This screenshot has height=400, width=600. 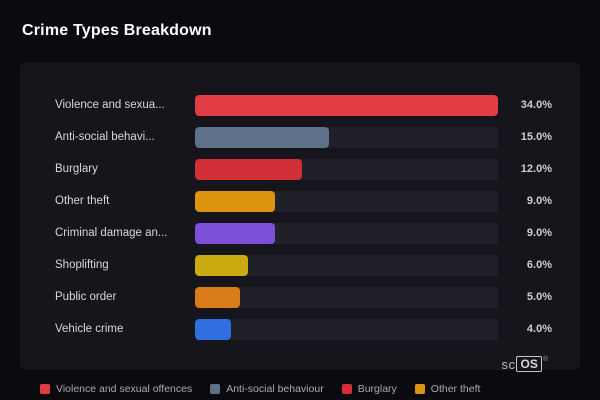 I want to click on scos-logo-sc: sc, so click(x=508, y=364).